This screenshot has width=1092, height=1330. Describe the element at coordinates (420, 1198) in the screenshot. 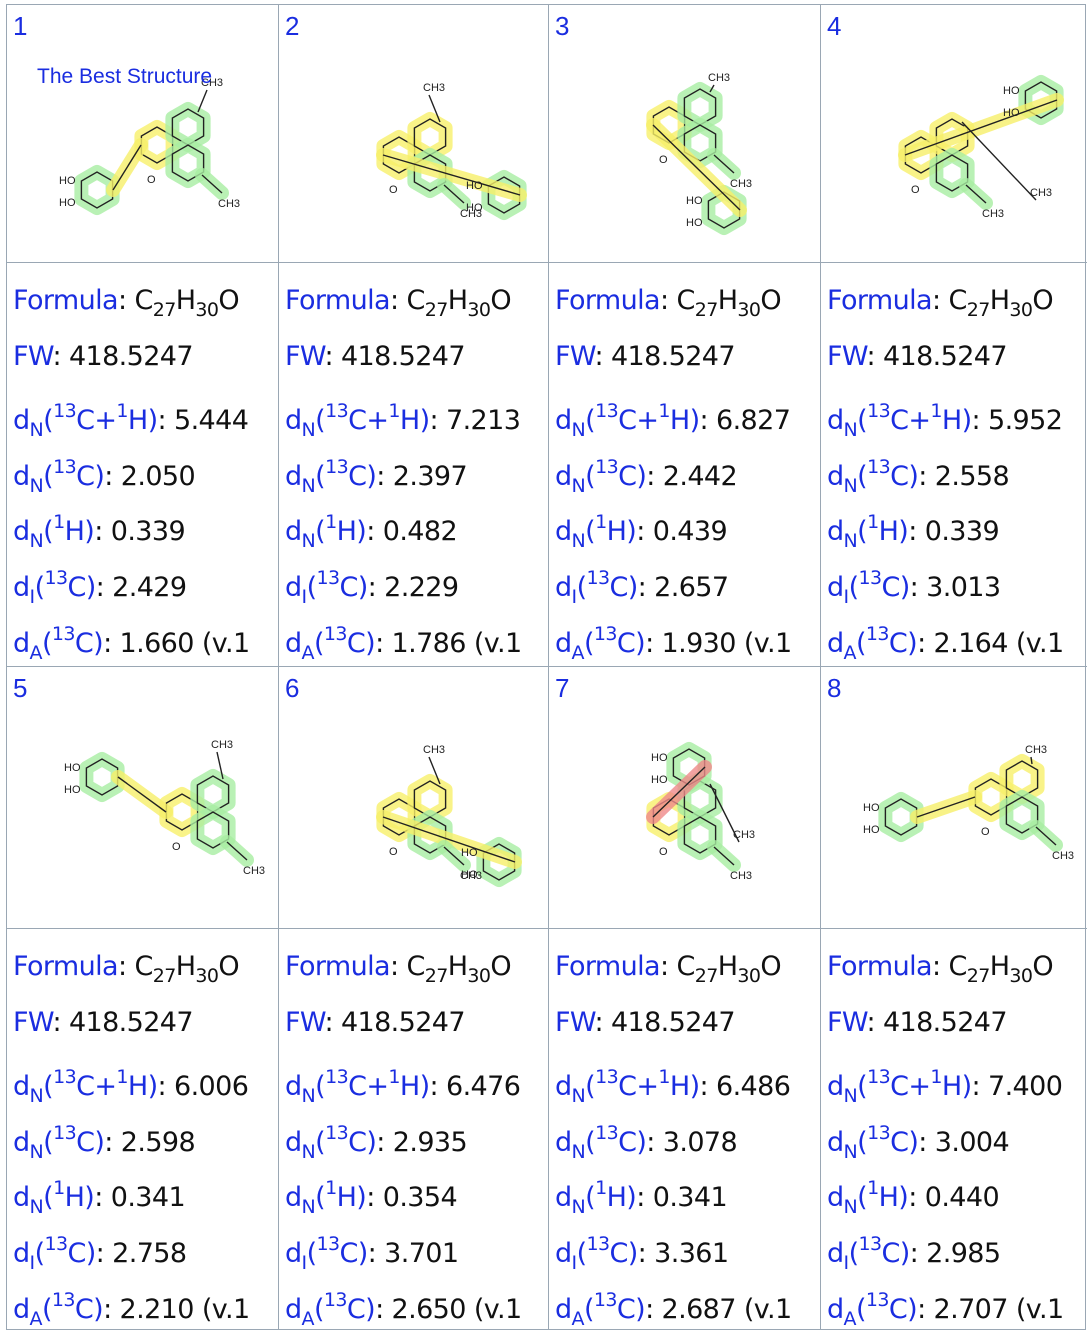

I see `dn_h-value: 0.354` at that location.